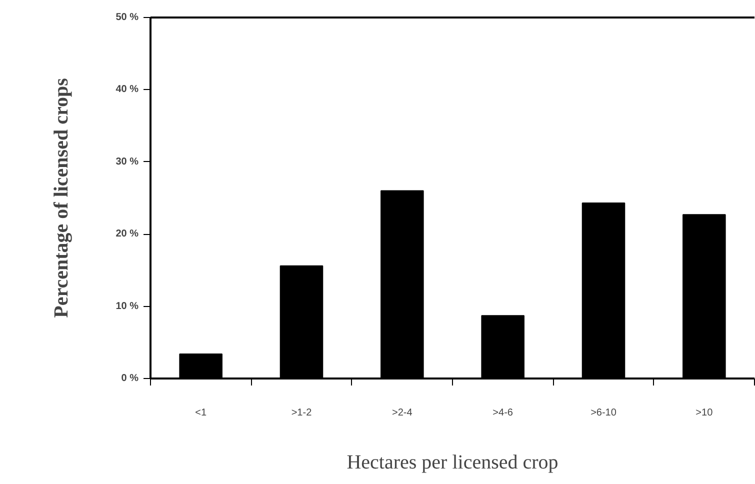 The image size is (755, 484). Describe the element at coordinates (127, 306) in the screenshot. I see `y-tick-label: 10 %` at that location.